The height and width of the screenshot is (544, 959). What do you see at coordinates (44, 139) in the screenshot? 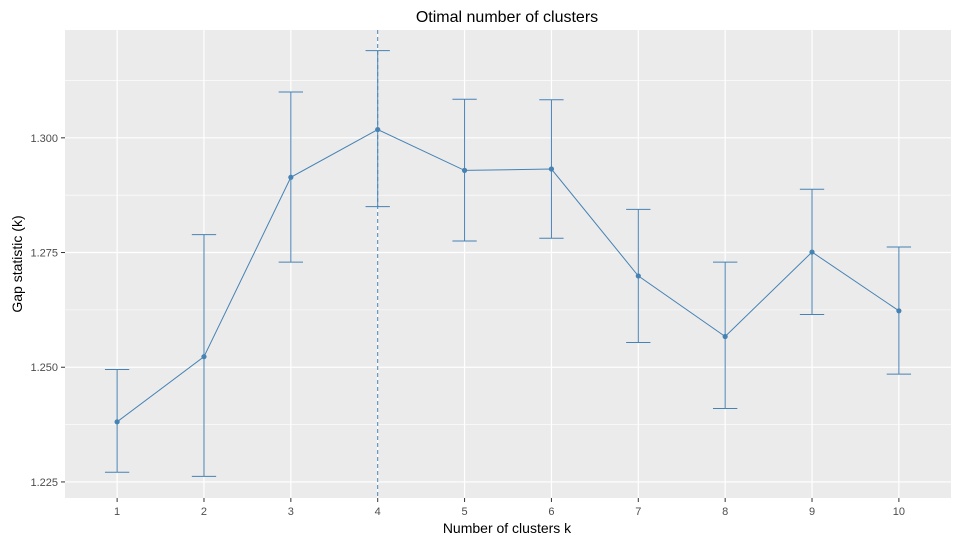
I see `y-tick-label: 1.300` at bounding box center [44, 139].